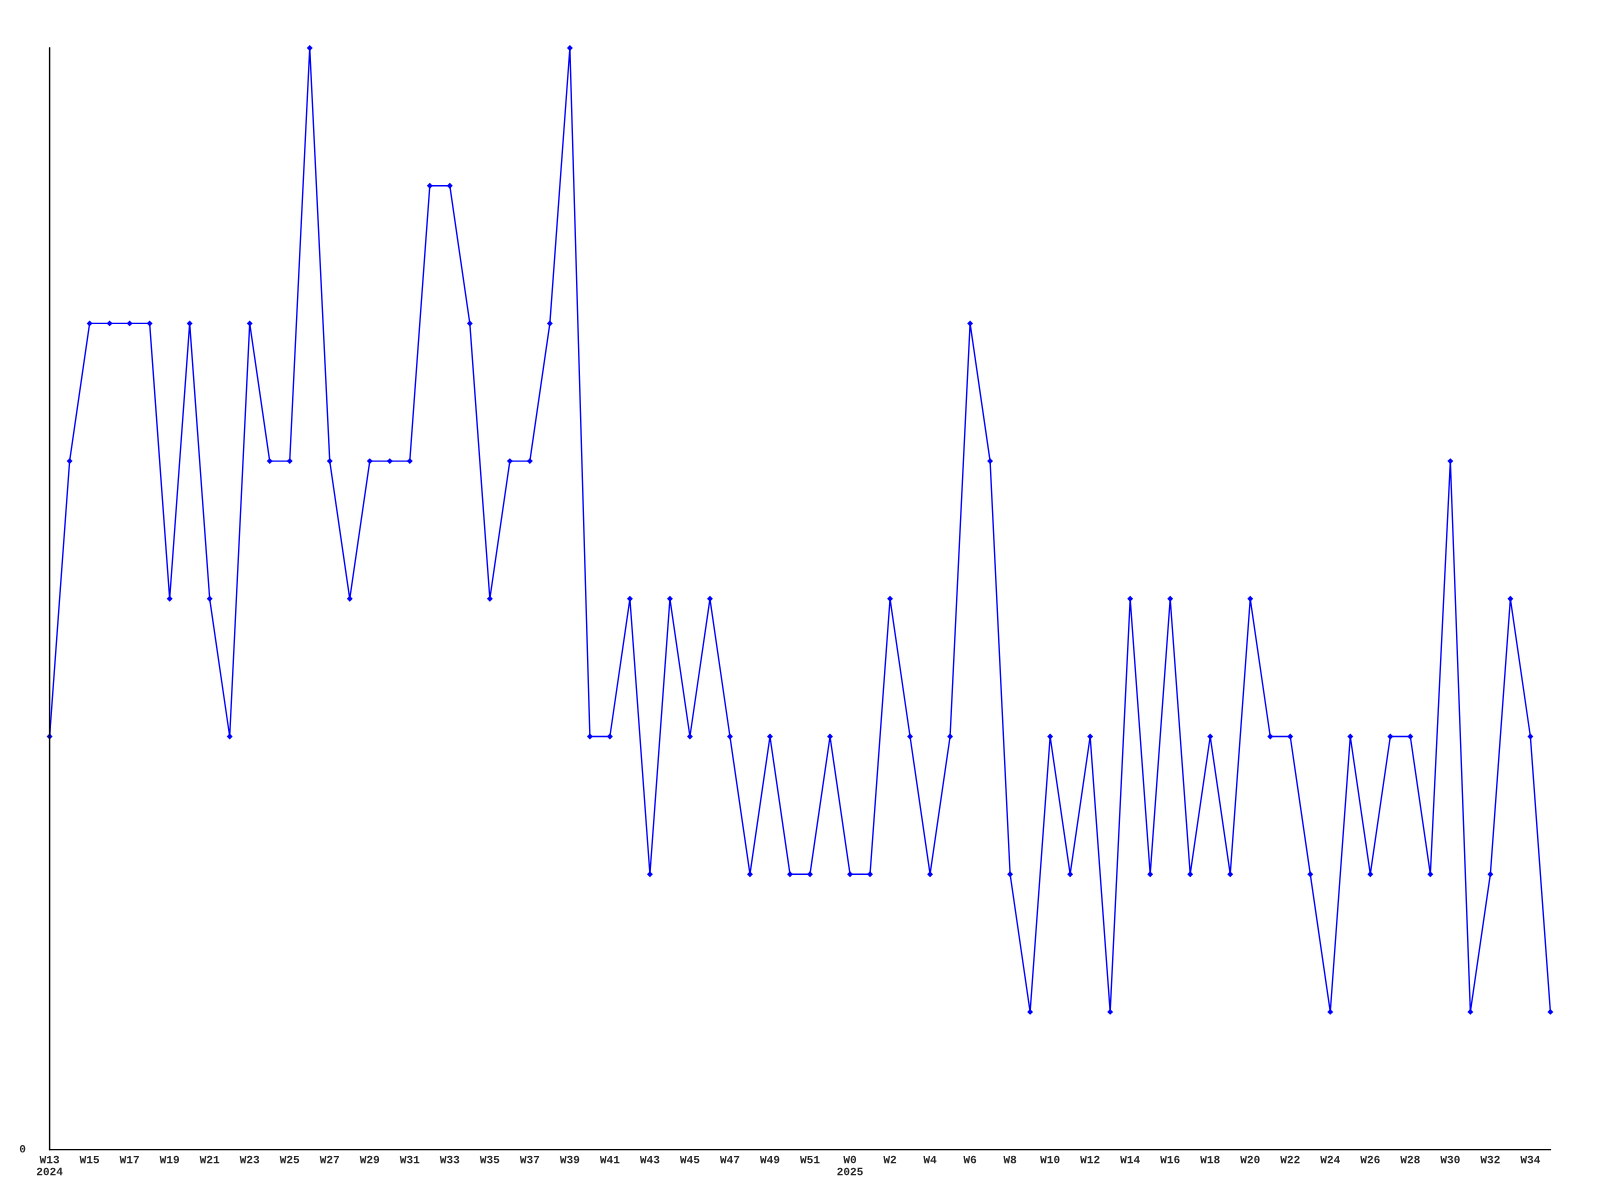 The width and height of the screenshot is (1600, 1200). I want to click on x-tick-label: W18, so click(1210, 1159).